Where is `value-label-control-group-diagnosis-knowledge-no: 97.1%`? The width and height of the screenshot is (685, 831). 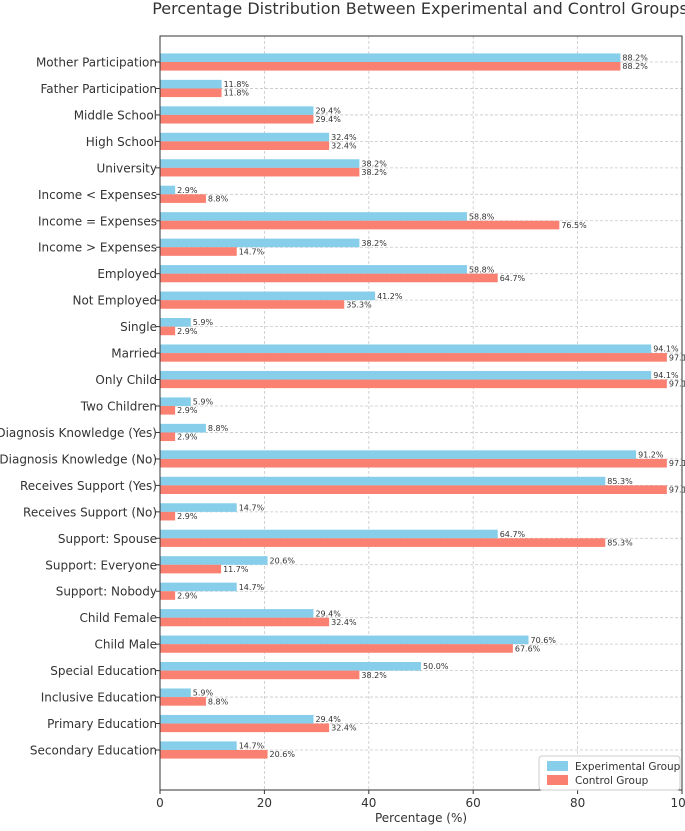
value-label-control-group-diagnosis-knowledge-no: 97.1% is located at coordinates (677, 463).